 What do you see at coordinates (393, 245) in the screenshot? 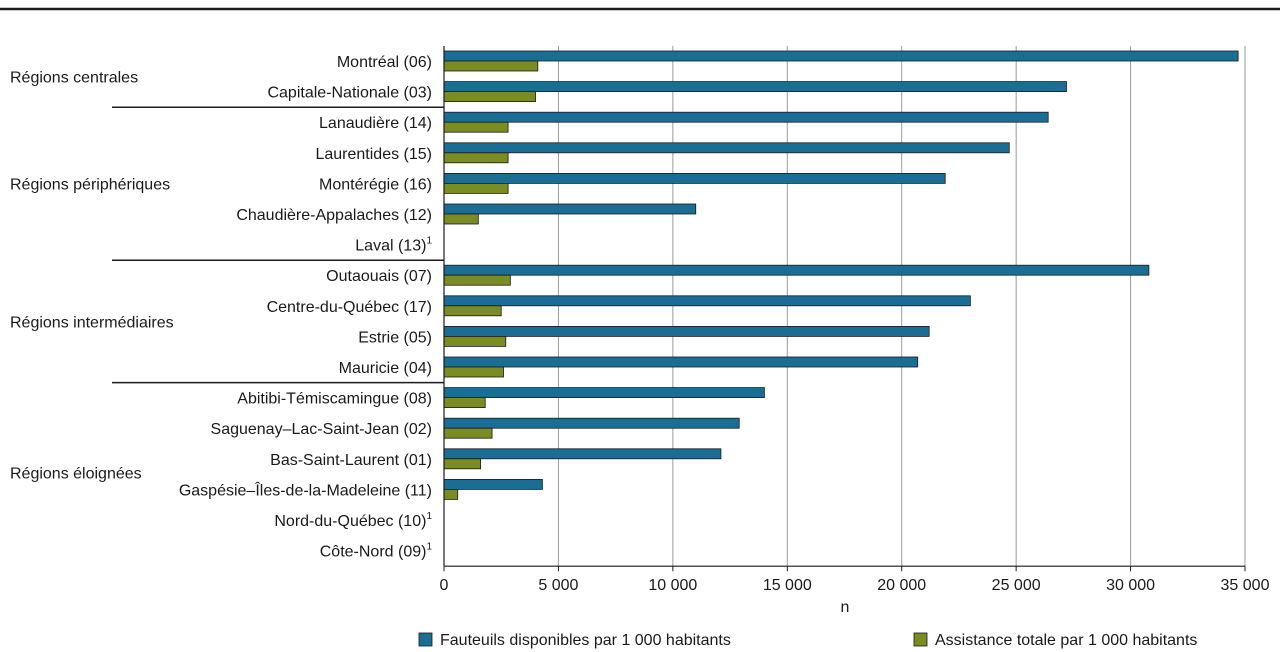
I see `category-label: Laval (13)1` at bounding box center [393, 245].